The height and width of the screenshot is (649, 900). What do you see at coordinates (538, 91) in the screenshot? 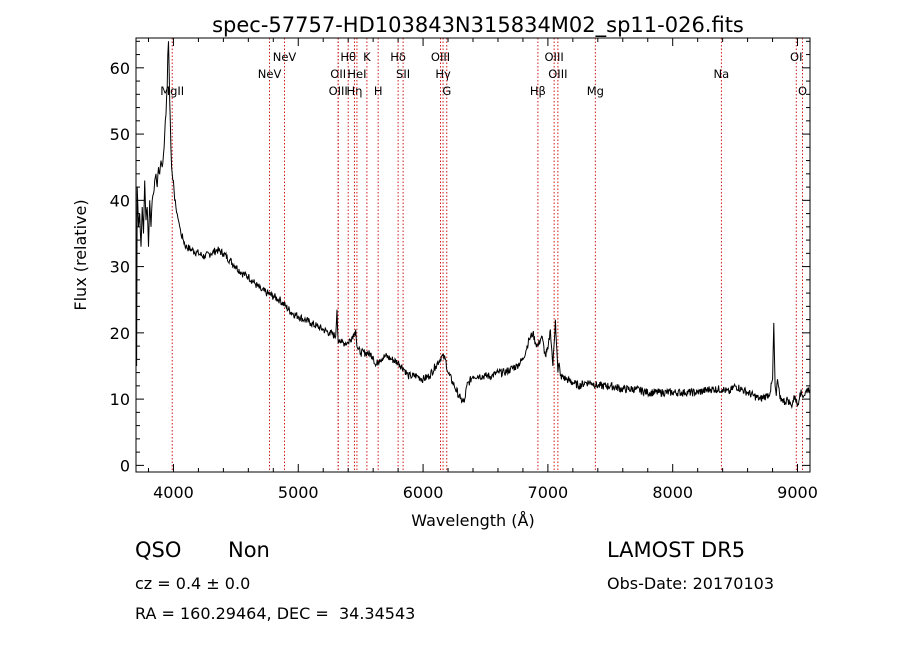
I see `line-label-15: Hβ` at bounding box center [538, 91].